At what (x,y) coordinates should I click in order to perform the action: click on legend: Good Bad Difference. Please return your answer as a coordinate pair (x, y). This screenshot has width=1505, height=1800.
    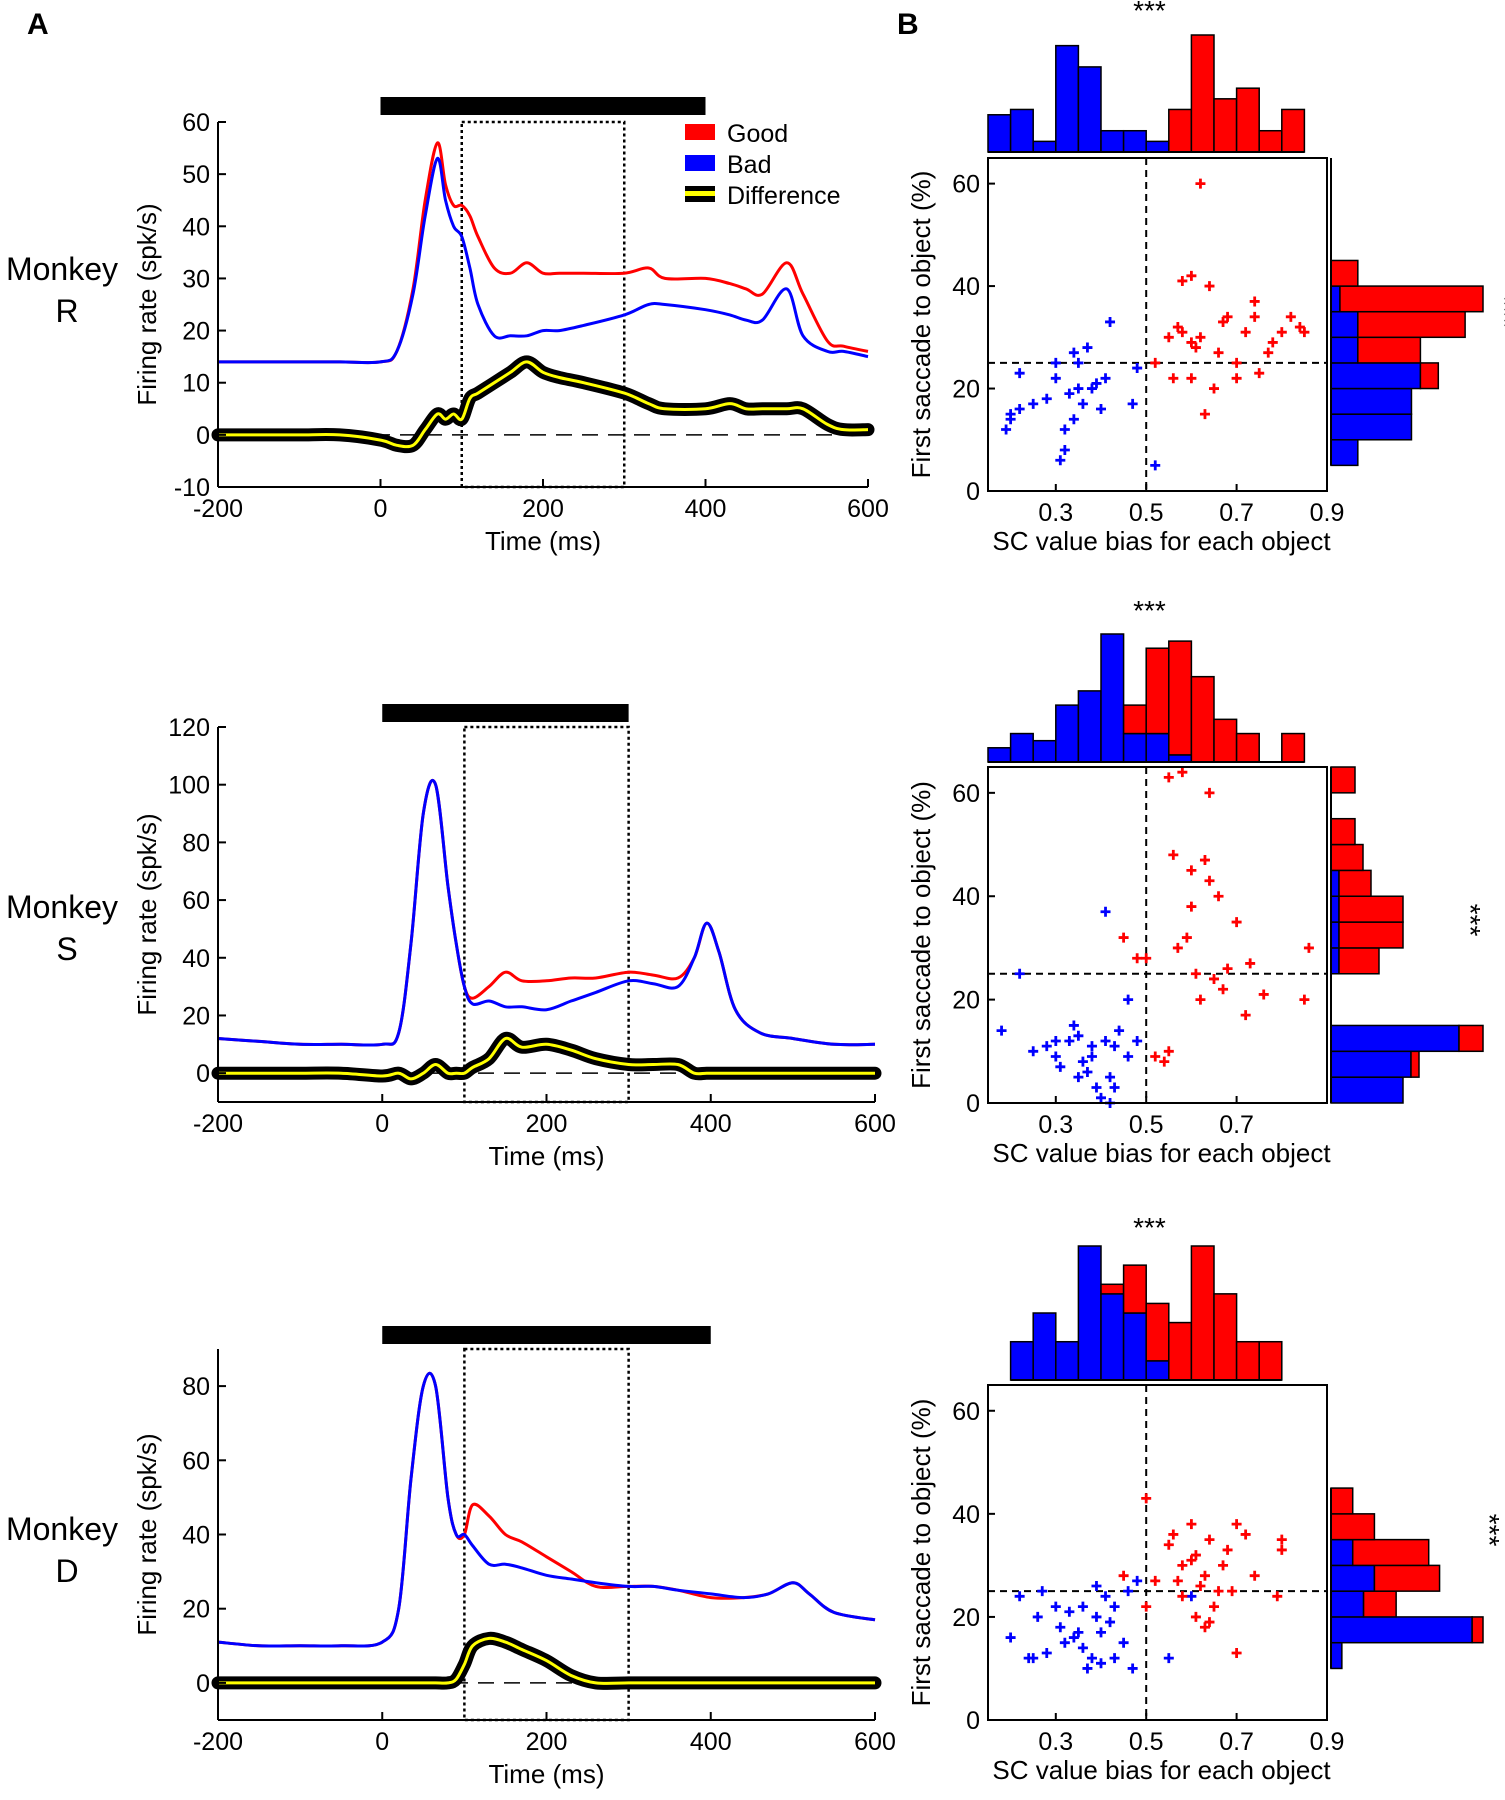
    Looking at the image, I should click on (763, 165).